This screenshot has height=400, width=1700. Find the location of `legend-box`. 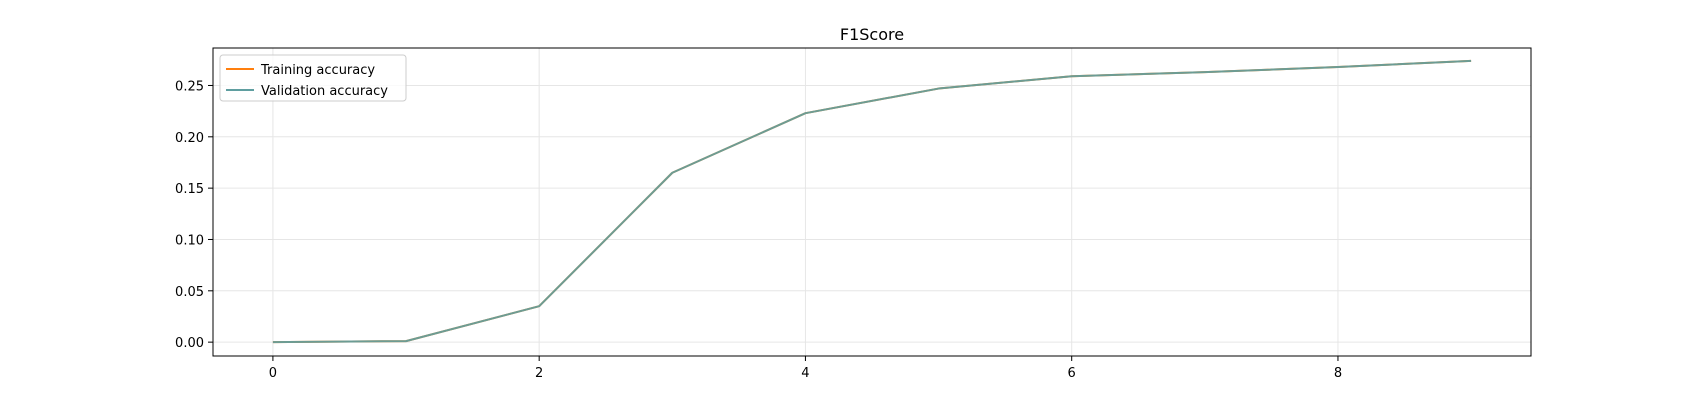

legend-box is located at coordinates (313, 78).